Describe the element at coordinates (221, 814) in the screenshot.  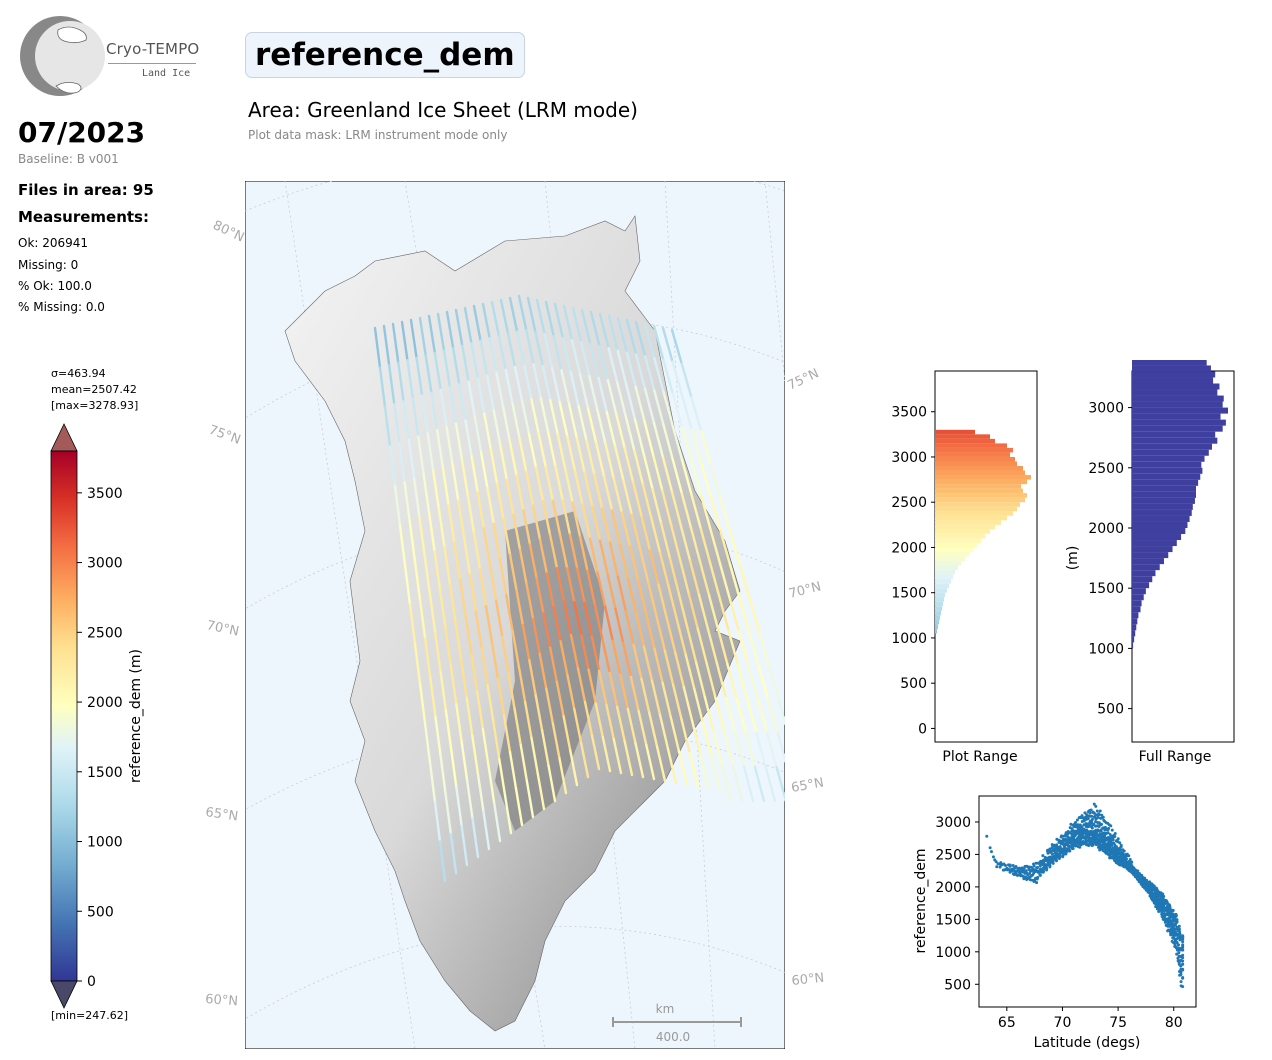
I see `lat-label-65-left: 65°N` at that location.